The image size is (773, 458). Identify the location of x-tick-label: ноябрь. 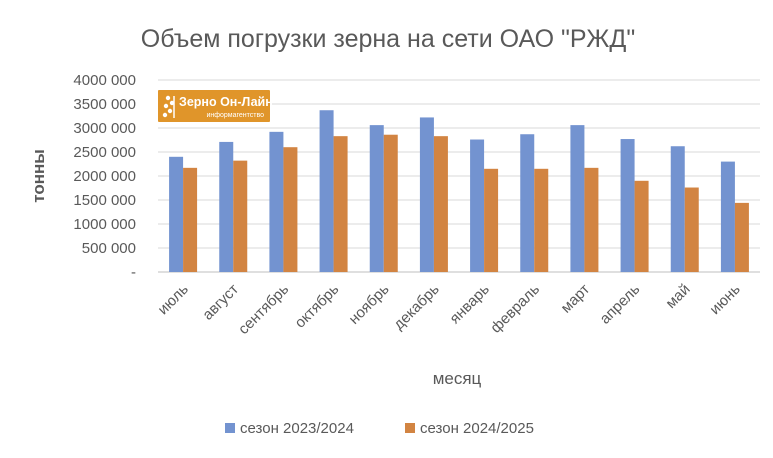
(369, 304).